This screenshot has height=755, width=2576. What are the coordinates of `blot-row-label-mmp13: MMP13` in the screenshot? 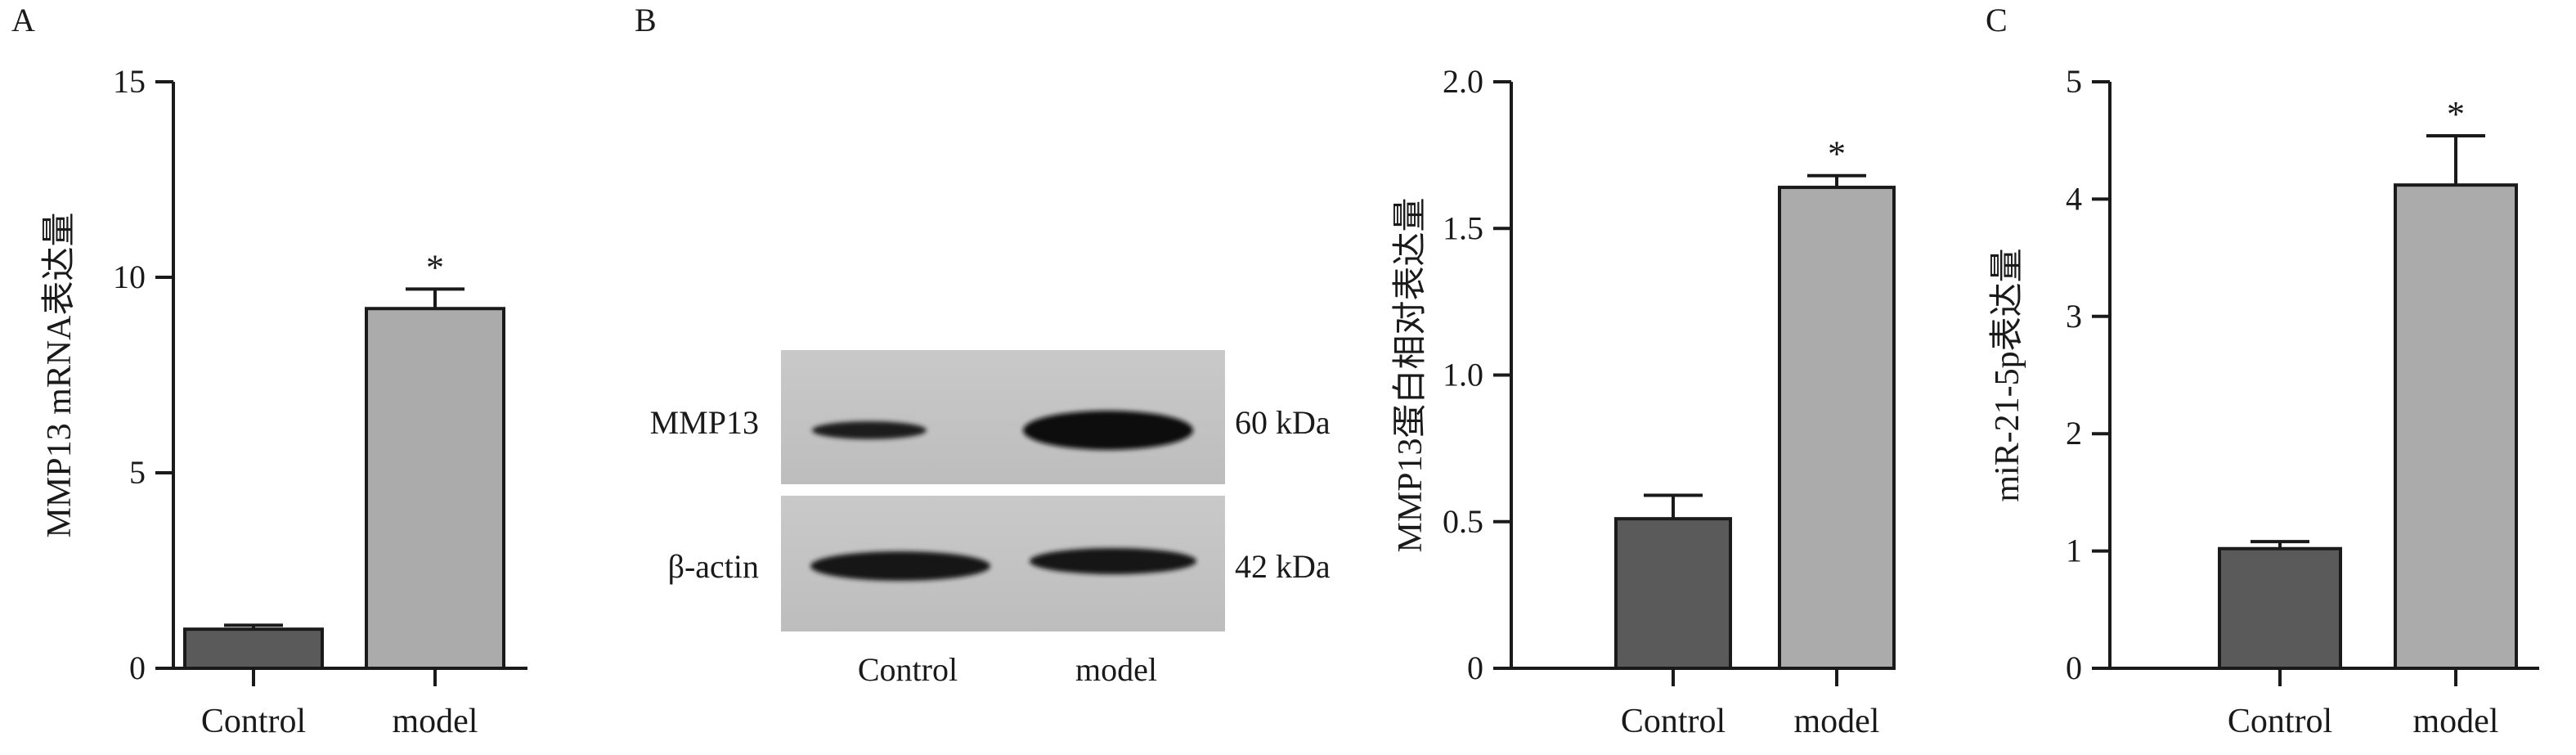 It's located at (704, 422).